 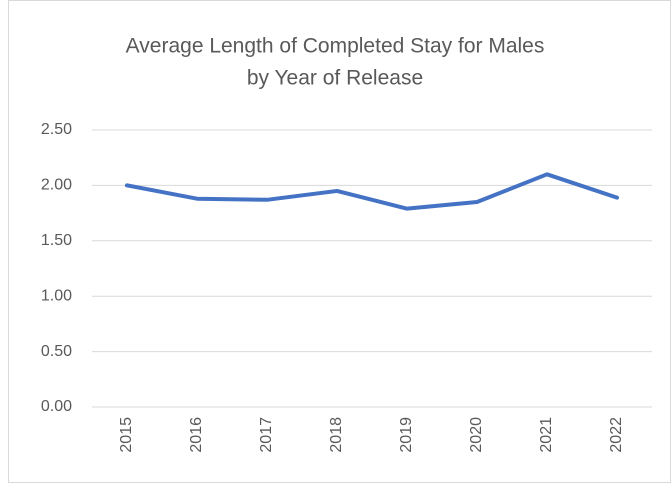 I want to click on series-line, so click(x=372, y=191).